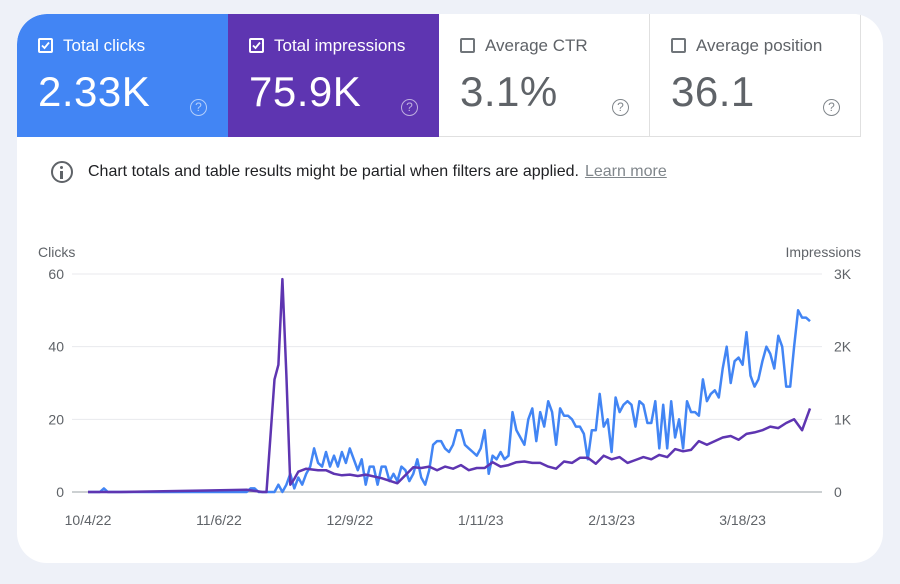 This screenshot has width=900, height=584. What do you see at coordinates (94, 91) in the screenshot?
I see `metric-value: 2.33K` at bounding box center [94, 91].